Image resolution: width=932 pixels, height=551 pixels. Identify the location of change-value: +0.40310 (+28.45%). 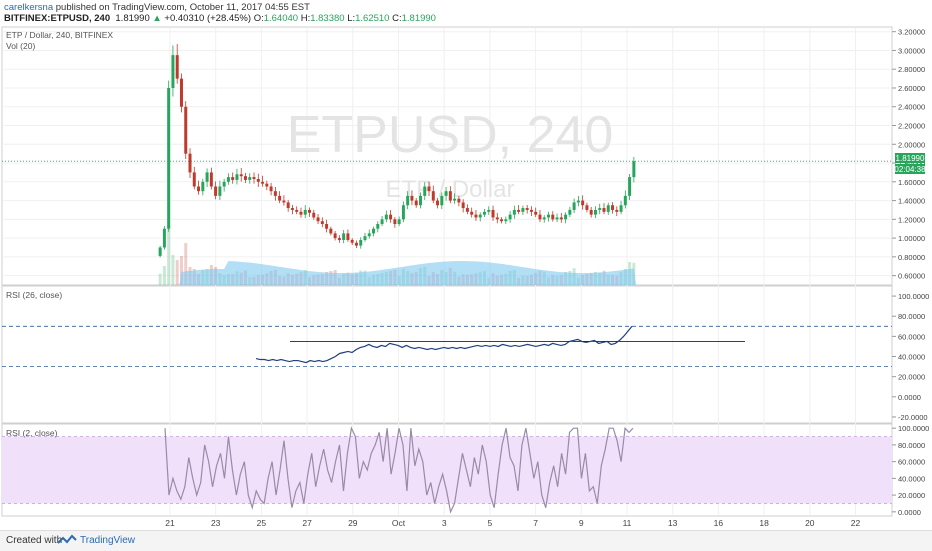
(208, 18).